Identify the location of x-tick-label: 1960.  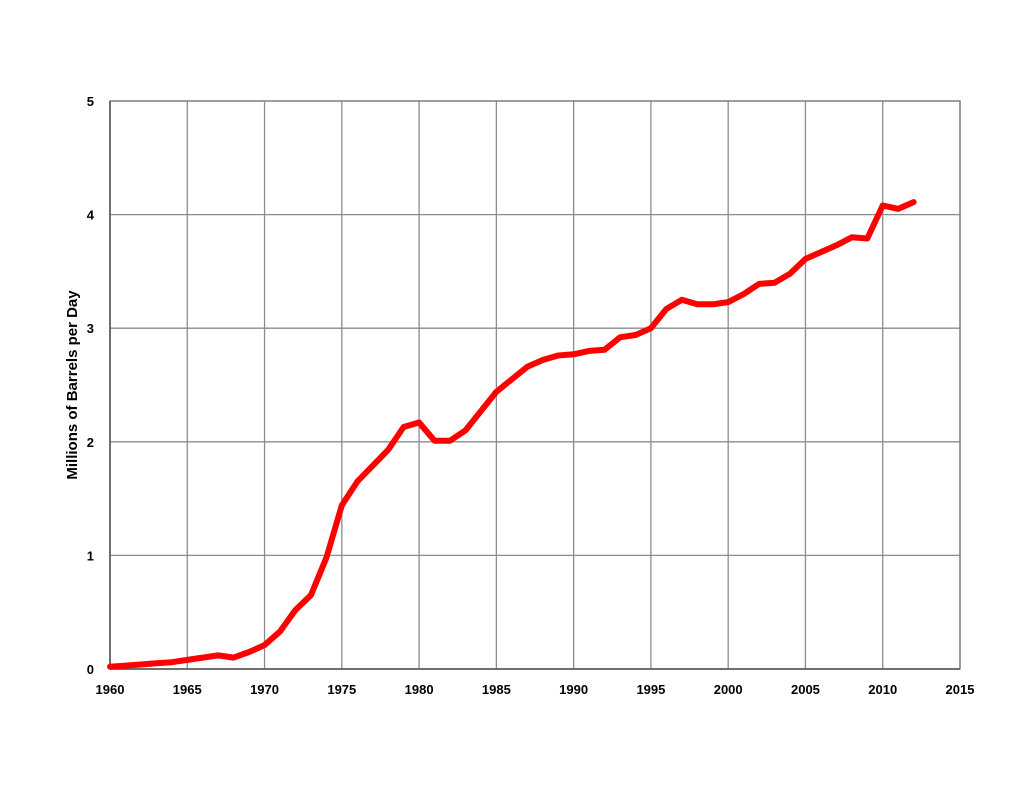
(110, 689).